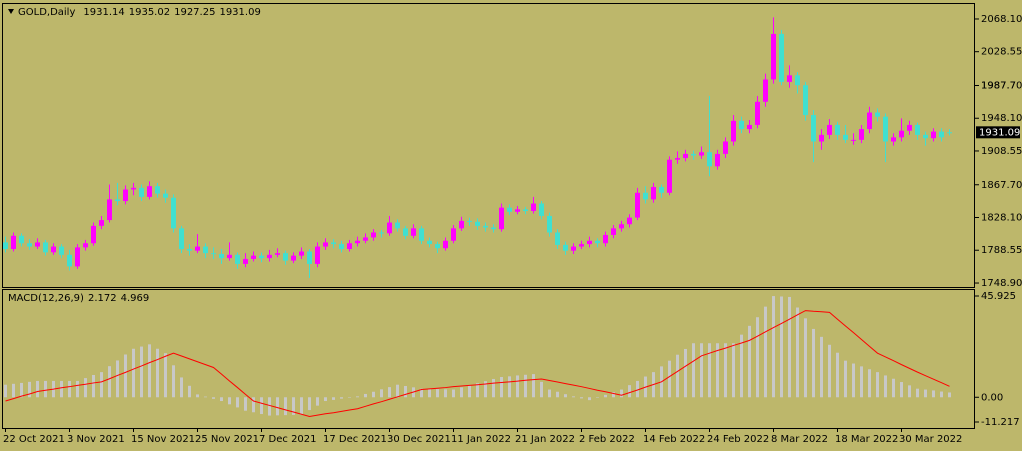 The image size is (1022, 451). Describe the element at coordinates (1001, 19) in the screenshot. I see `y-tick-label: 2068.10` at that location.